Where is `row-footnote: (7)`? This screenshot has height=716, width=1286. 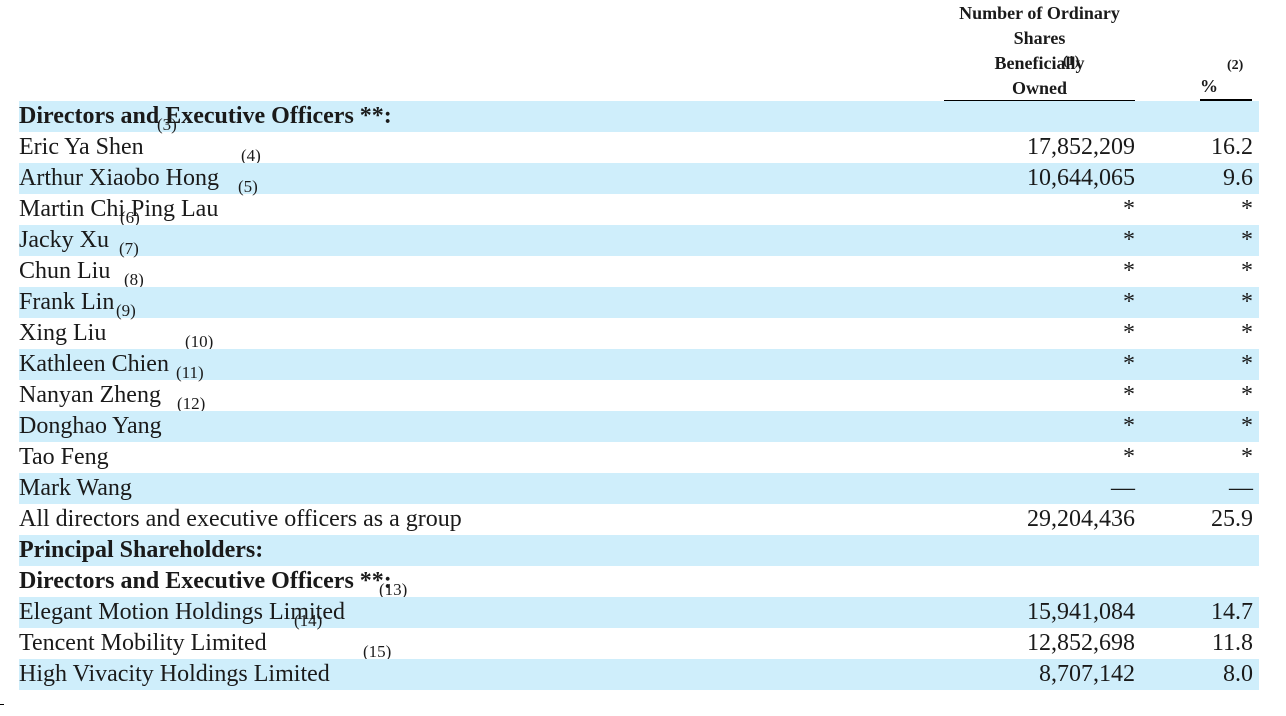
row-footnote: (7) is located at coordinates (129, 248).